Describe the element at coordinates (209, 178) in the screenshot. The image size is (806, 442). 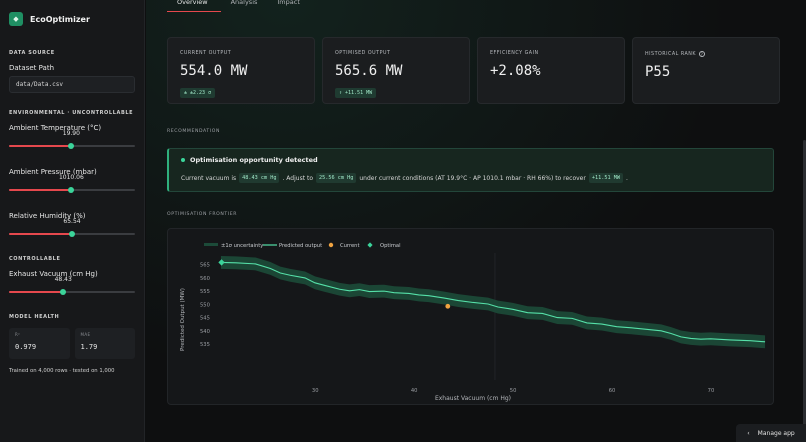
I see `reco-text-1: Current vacuum is` at that location.